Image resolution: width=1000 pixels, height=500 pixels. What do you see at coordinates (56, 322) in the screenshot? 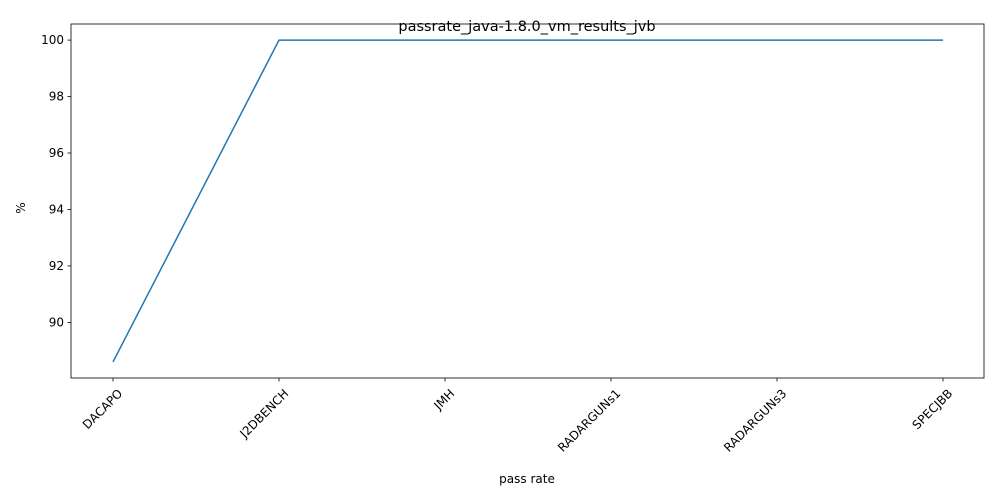
I see `y-tick-label: 90` at bounding box center [56, 322].